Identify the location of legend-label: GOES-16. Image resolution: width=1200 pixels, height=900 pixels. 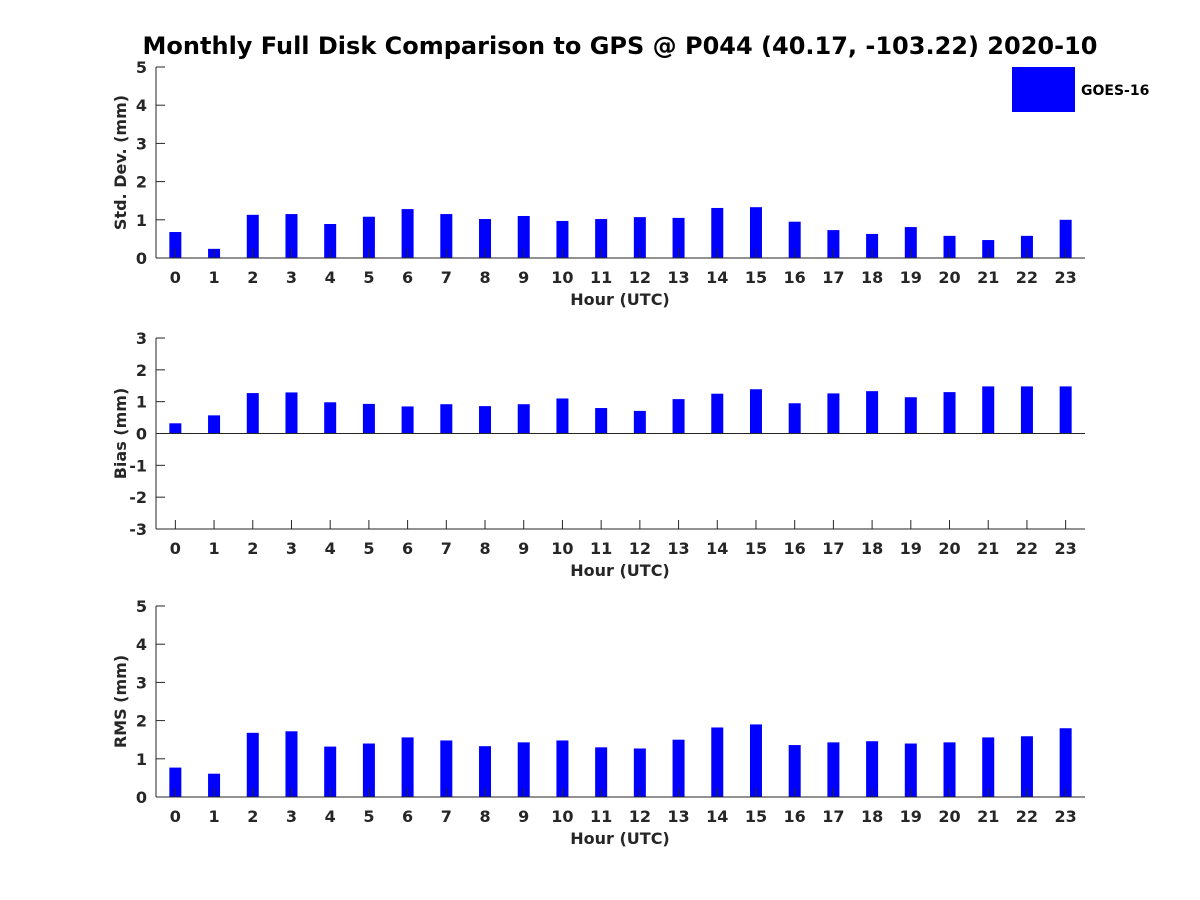
(1115, 91).